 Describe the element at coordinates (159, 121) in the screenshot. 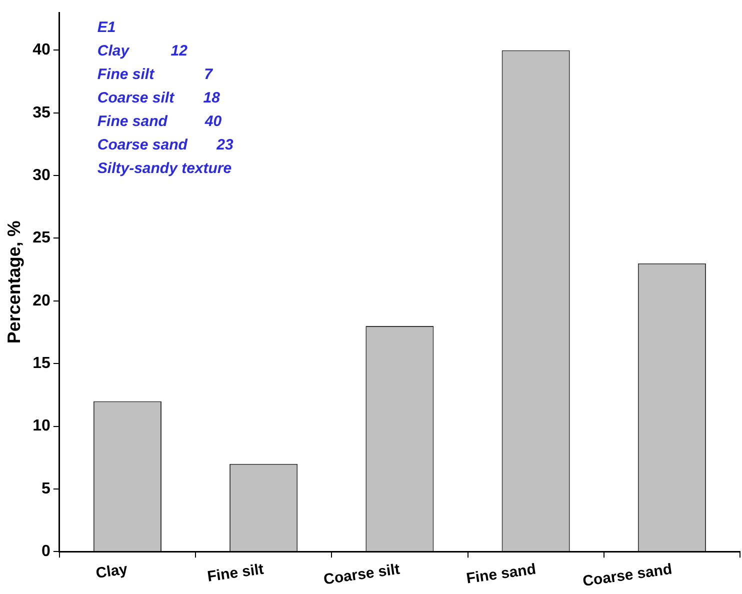

I see `annotation: Fine sand 40` at that location.